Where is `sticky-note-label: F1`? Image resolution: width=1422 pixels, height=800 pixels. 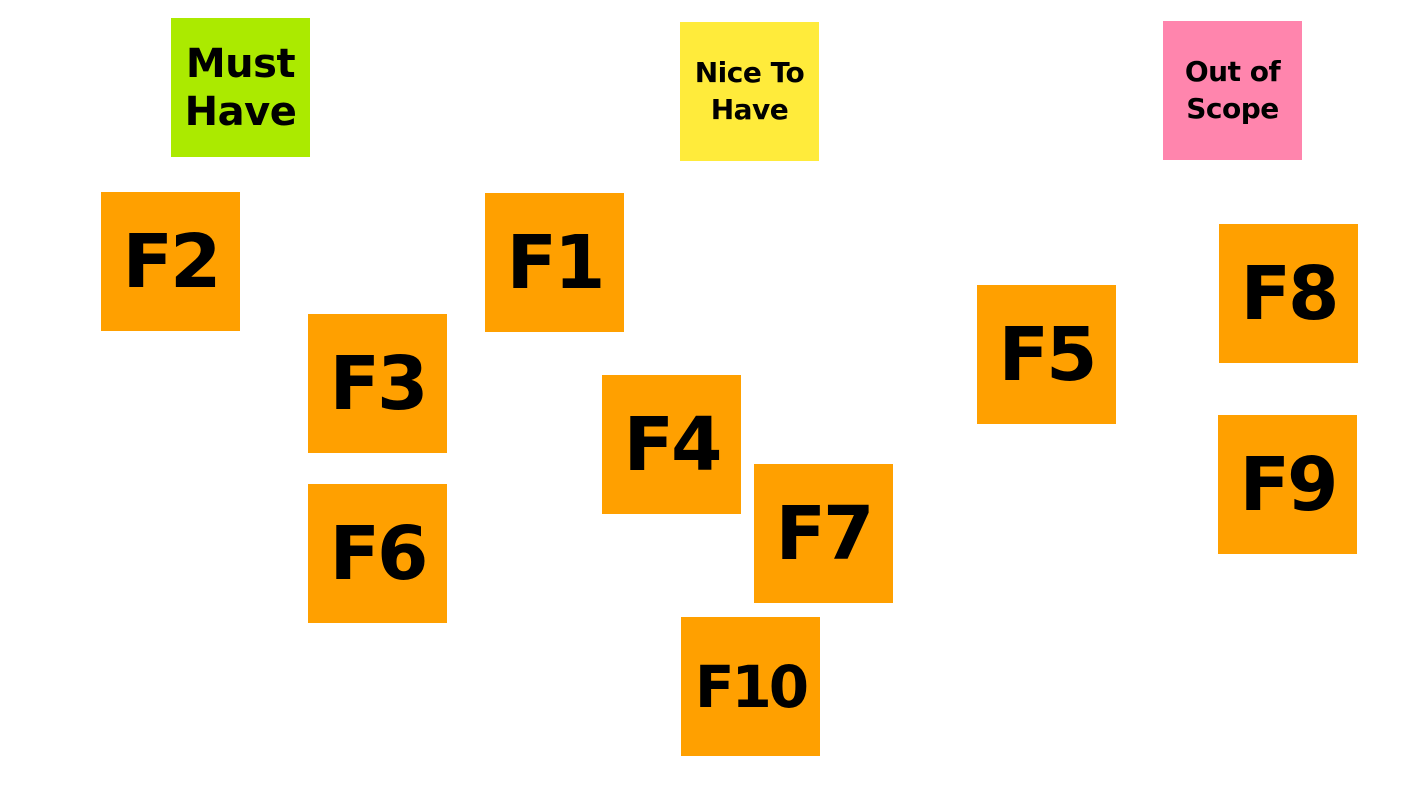 sticky-note-label: F1 is located at coordinates (555, 262).